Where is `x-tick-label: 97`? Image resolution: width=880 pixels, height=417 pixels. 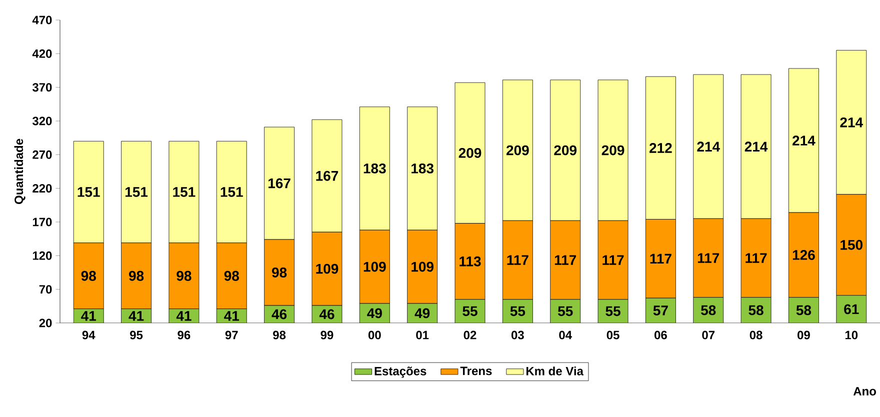 x-tick-label: 97 is located at coordinates (231, 335).